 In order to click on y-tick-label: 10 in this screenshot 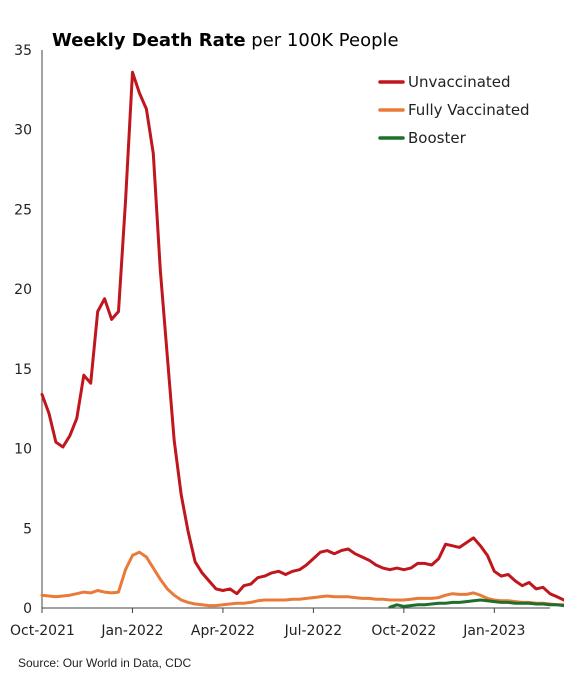, I will do `click(23, 450)`.